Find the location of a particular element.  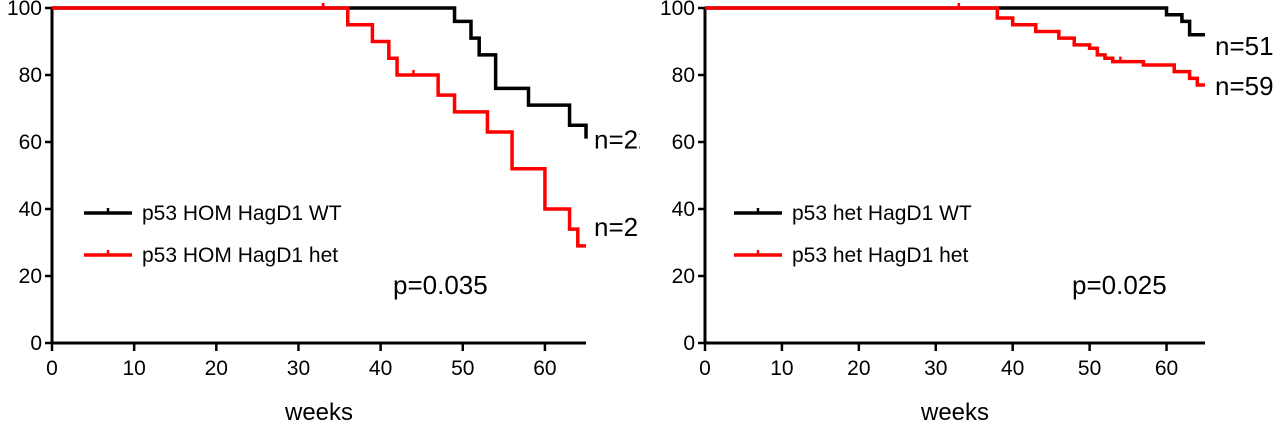

chart-left-y-tick-label: 0 is located at coordinates (36, 343).